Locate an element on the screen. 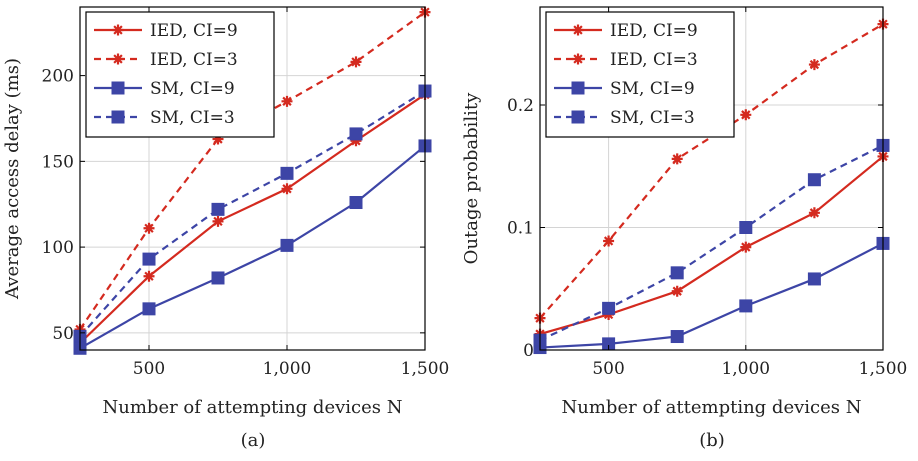 The height and width of the screenshot is (461, 918). y-tick-label: 0 is located at coordinates (528, 351).